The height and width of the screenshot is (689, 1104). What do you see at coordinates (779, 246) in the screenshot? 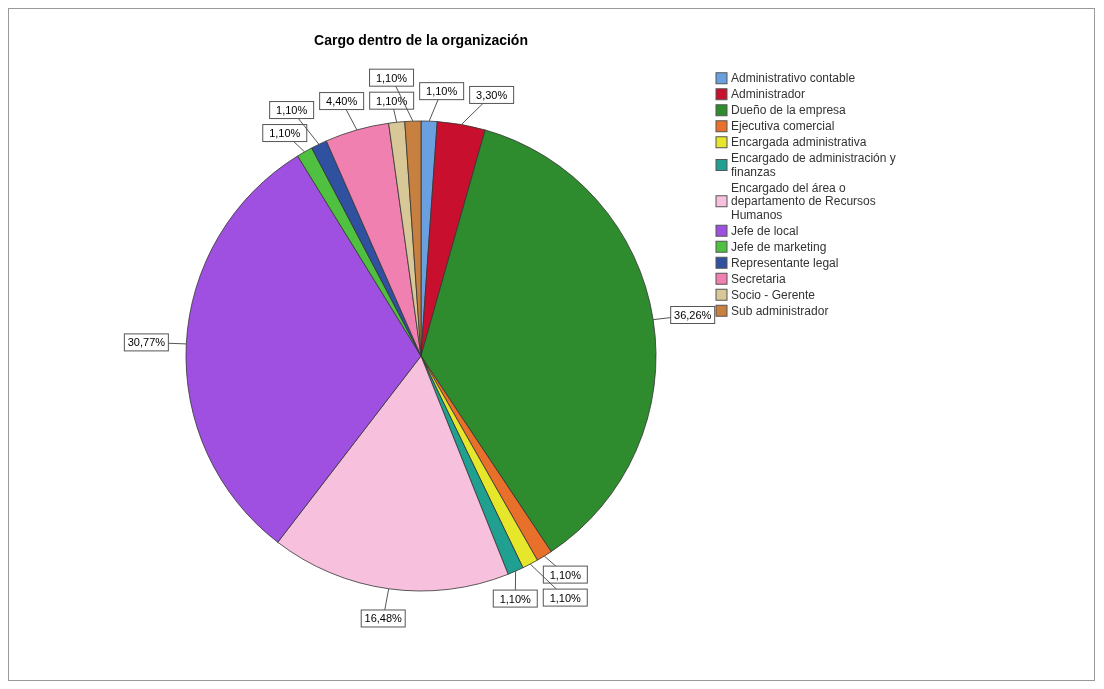
I see `legend-label: Jefe de marketing` at bounding box center [779, 246].